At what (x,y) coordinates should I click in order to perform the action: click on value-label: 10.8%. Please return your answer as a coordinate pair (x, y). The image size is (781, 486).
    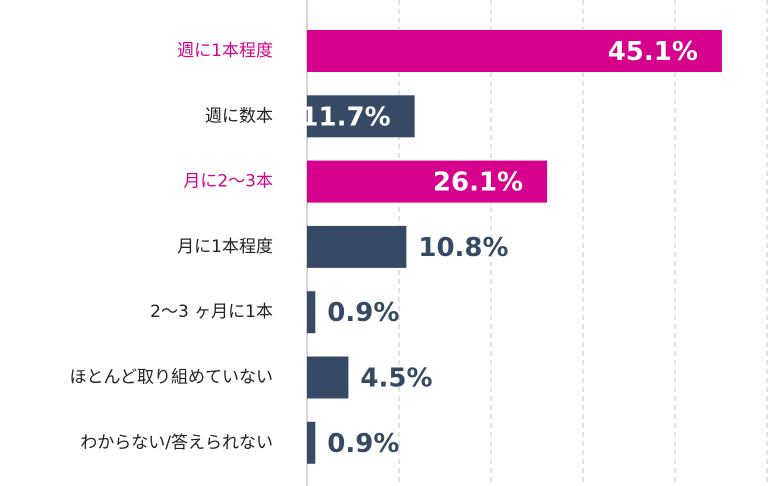
    Looking at the image, I should click on (463, 248).